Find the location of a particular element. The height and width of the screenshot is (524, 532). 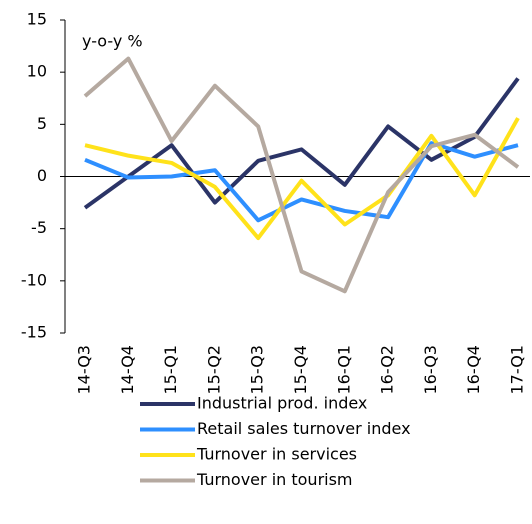

x-tick-label: 15-Q1 is located at coordinates (170, 370).